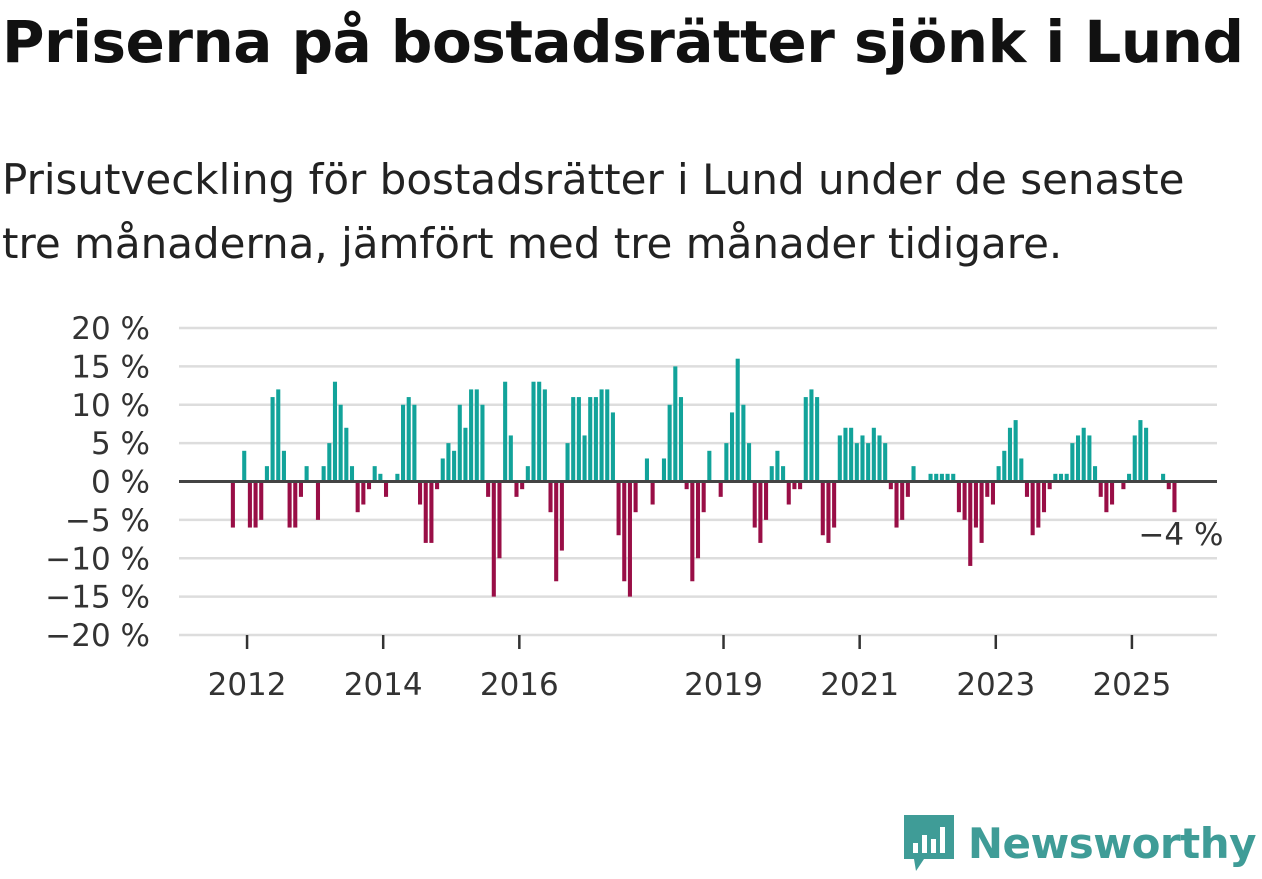 The image size is (1262, 879). What do you see at coordinates (107, 521) in the screenshot?
I see `y-tick-label: −5 %` at bounding box center [107, 521].